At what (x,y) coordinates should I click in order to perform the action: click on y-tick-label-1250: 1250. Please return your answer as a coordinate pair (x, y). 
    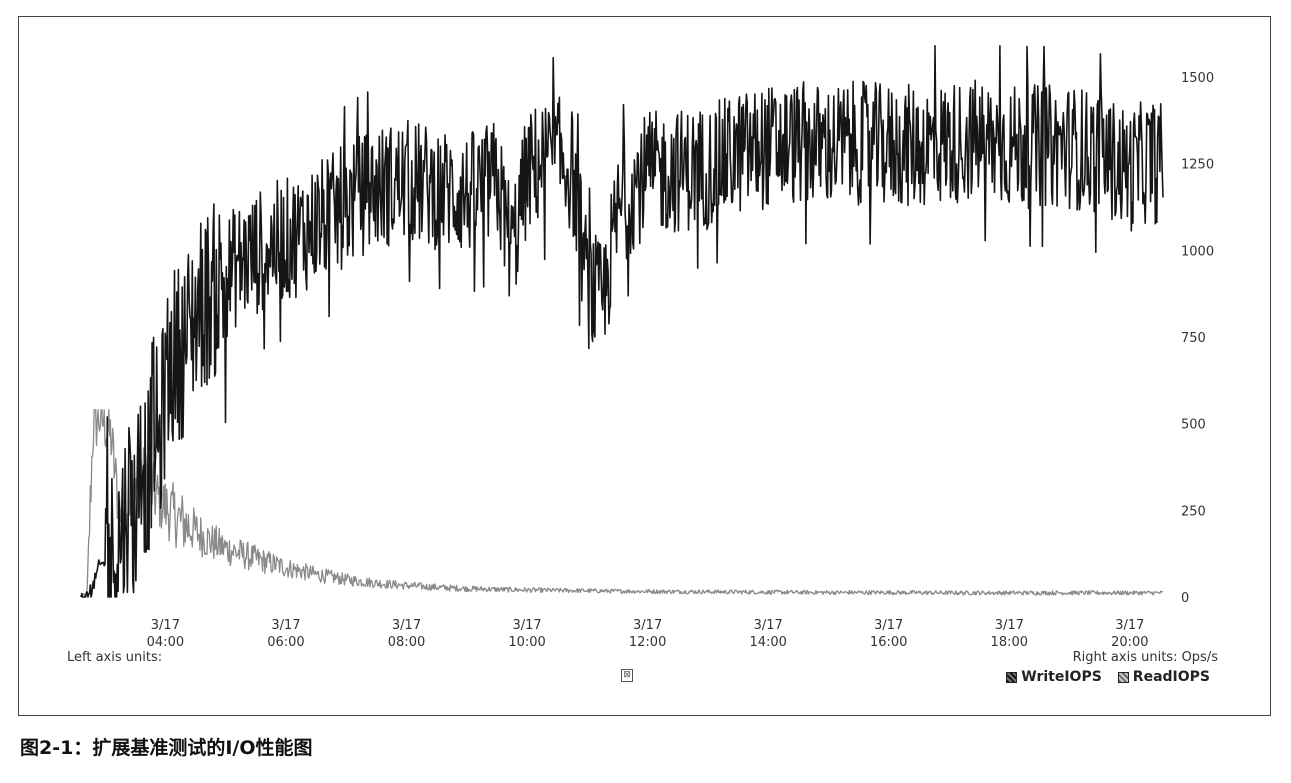
    Looking at the image, I should click on (1197, 165).